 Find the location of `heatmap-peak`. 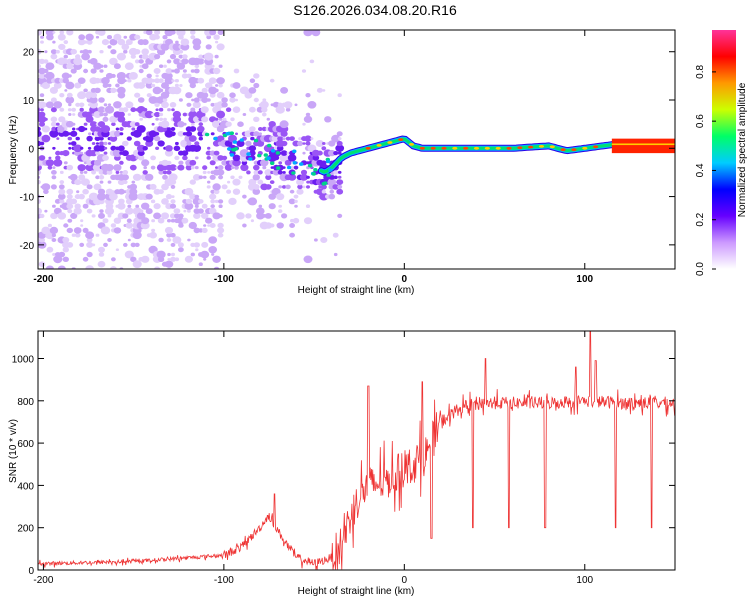

heatmap-peak is located at coordinates (401, 140).